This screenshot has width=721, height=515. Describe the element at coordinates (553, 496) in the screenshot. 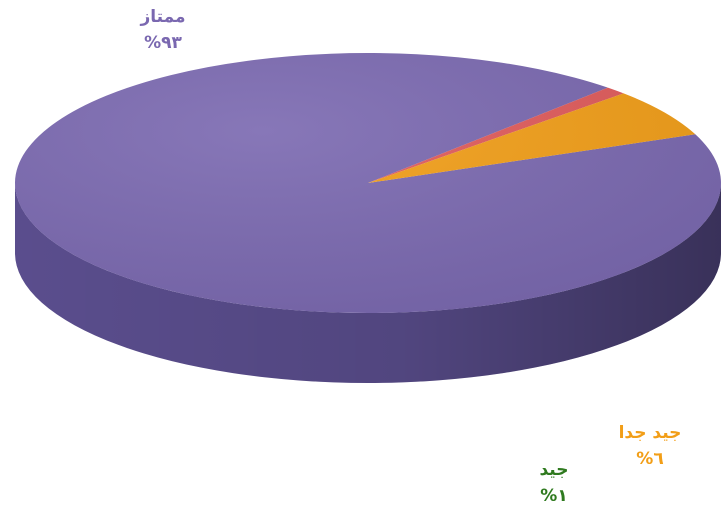

I see `slice-value-good: %١` at that location.